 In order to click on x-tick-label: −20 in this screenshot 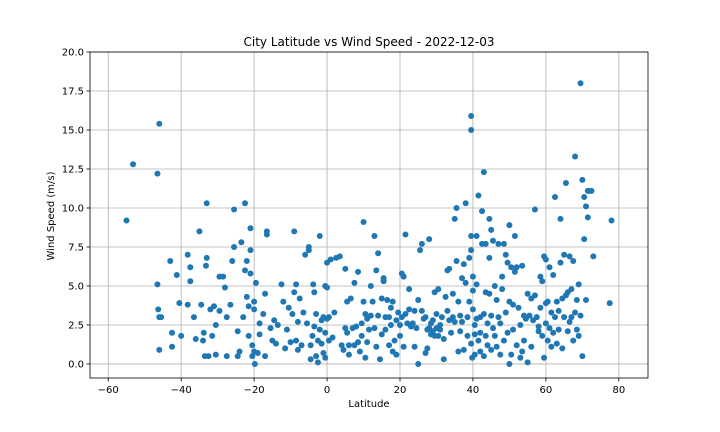, I will do `click(254, 390)`.